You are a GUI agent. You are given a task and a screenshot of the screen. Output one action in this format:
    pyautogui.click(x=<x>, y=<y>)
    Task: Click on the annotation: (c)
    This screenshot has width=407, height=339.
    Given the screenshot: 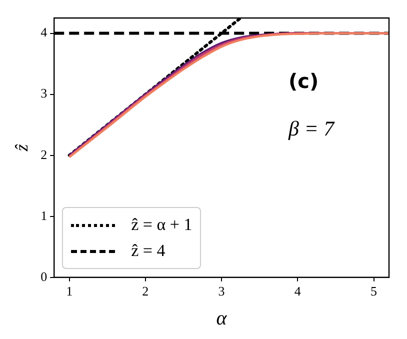 What is the action you would take?
    pyautogui.click(x=303, y=81)
    